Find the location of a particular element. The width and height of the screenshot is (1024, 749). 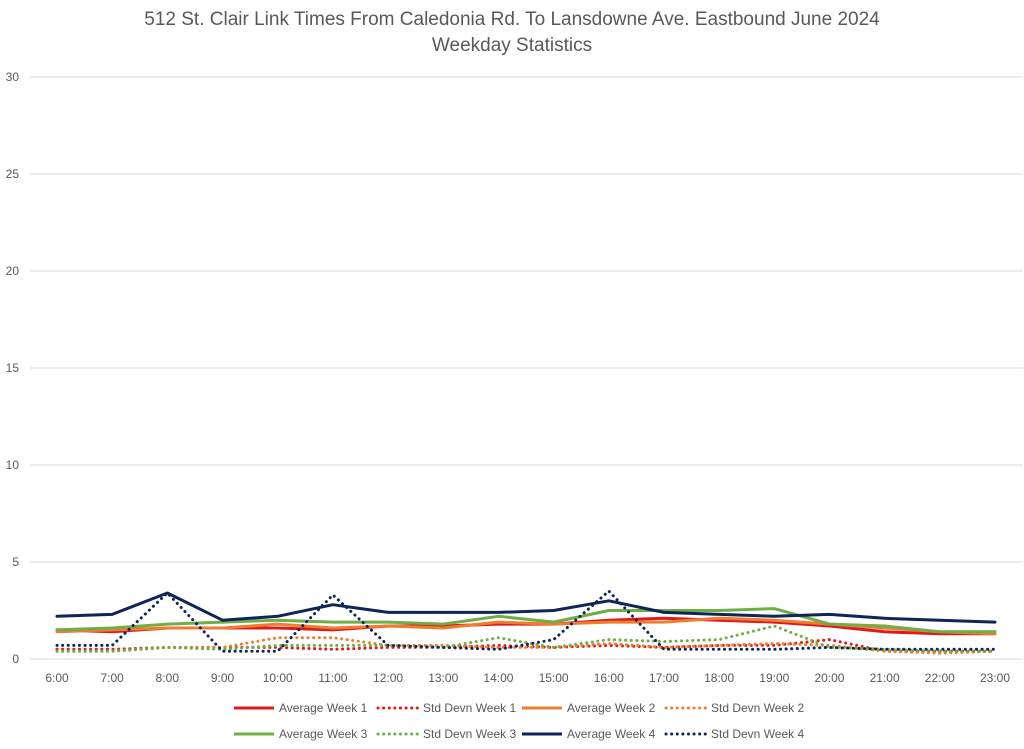

x-tick-label: 20:00 is located at coordinates (829, 678).